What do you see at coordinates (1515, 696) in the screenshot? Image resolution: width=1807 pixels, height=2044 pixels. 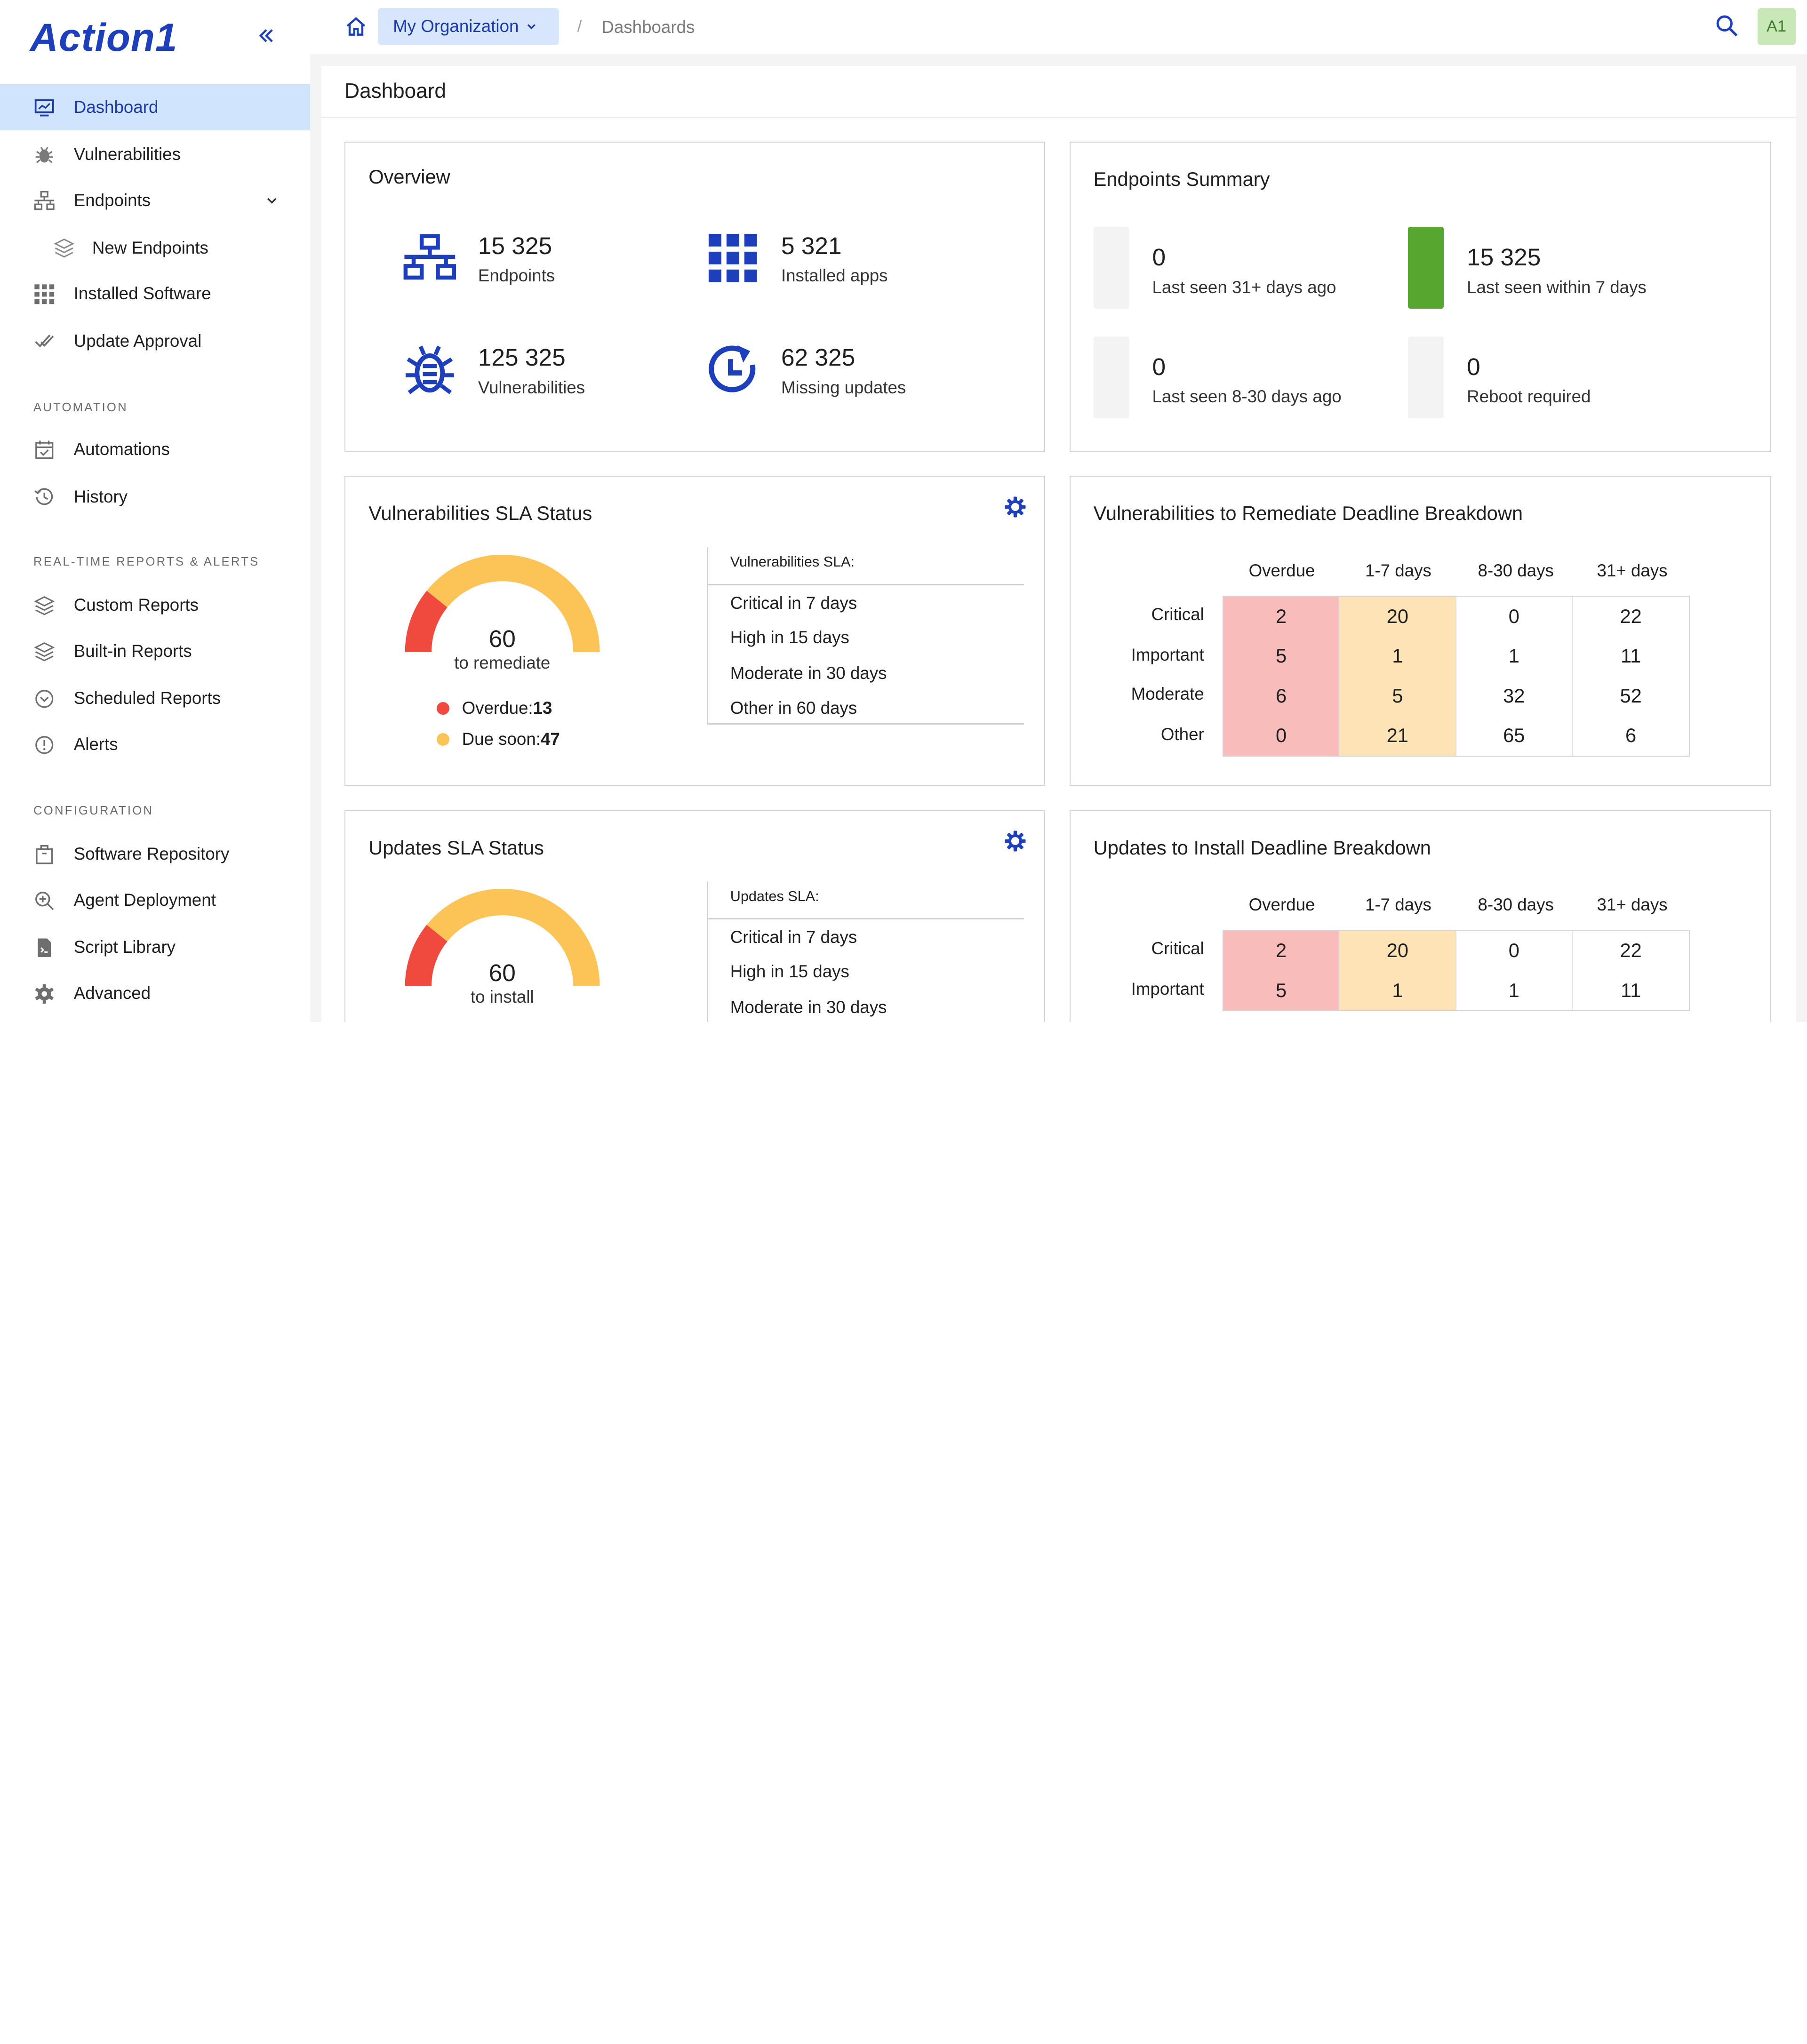 I see `table-cell: 32` at bounding box center [1515, 696].